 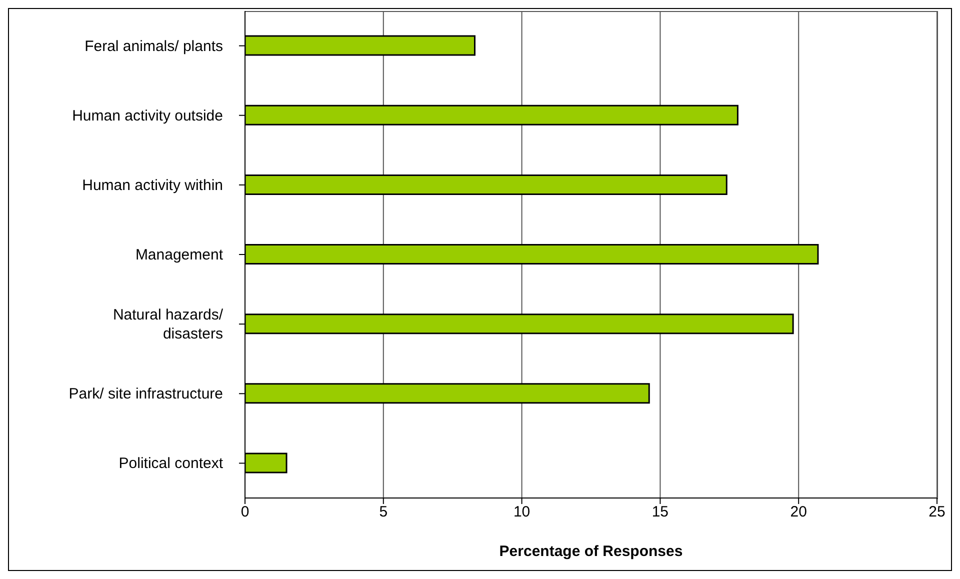 I want to click on y-tick-label: Feral animals/ plants, so click(x=153, y=45).